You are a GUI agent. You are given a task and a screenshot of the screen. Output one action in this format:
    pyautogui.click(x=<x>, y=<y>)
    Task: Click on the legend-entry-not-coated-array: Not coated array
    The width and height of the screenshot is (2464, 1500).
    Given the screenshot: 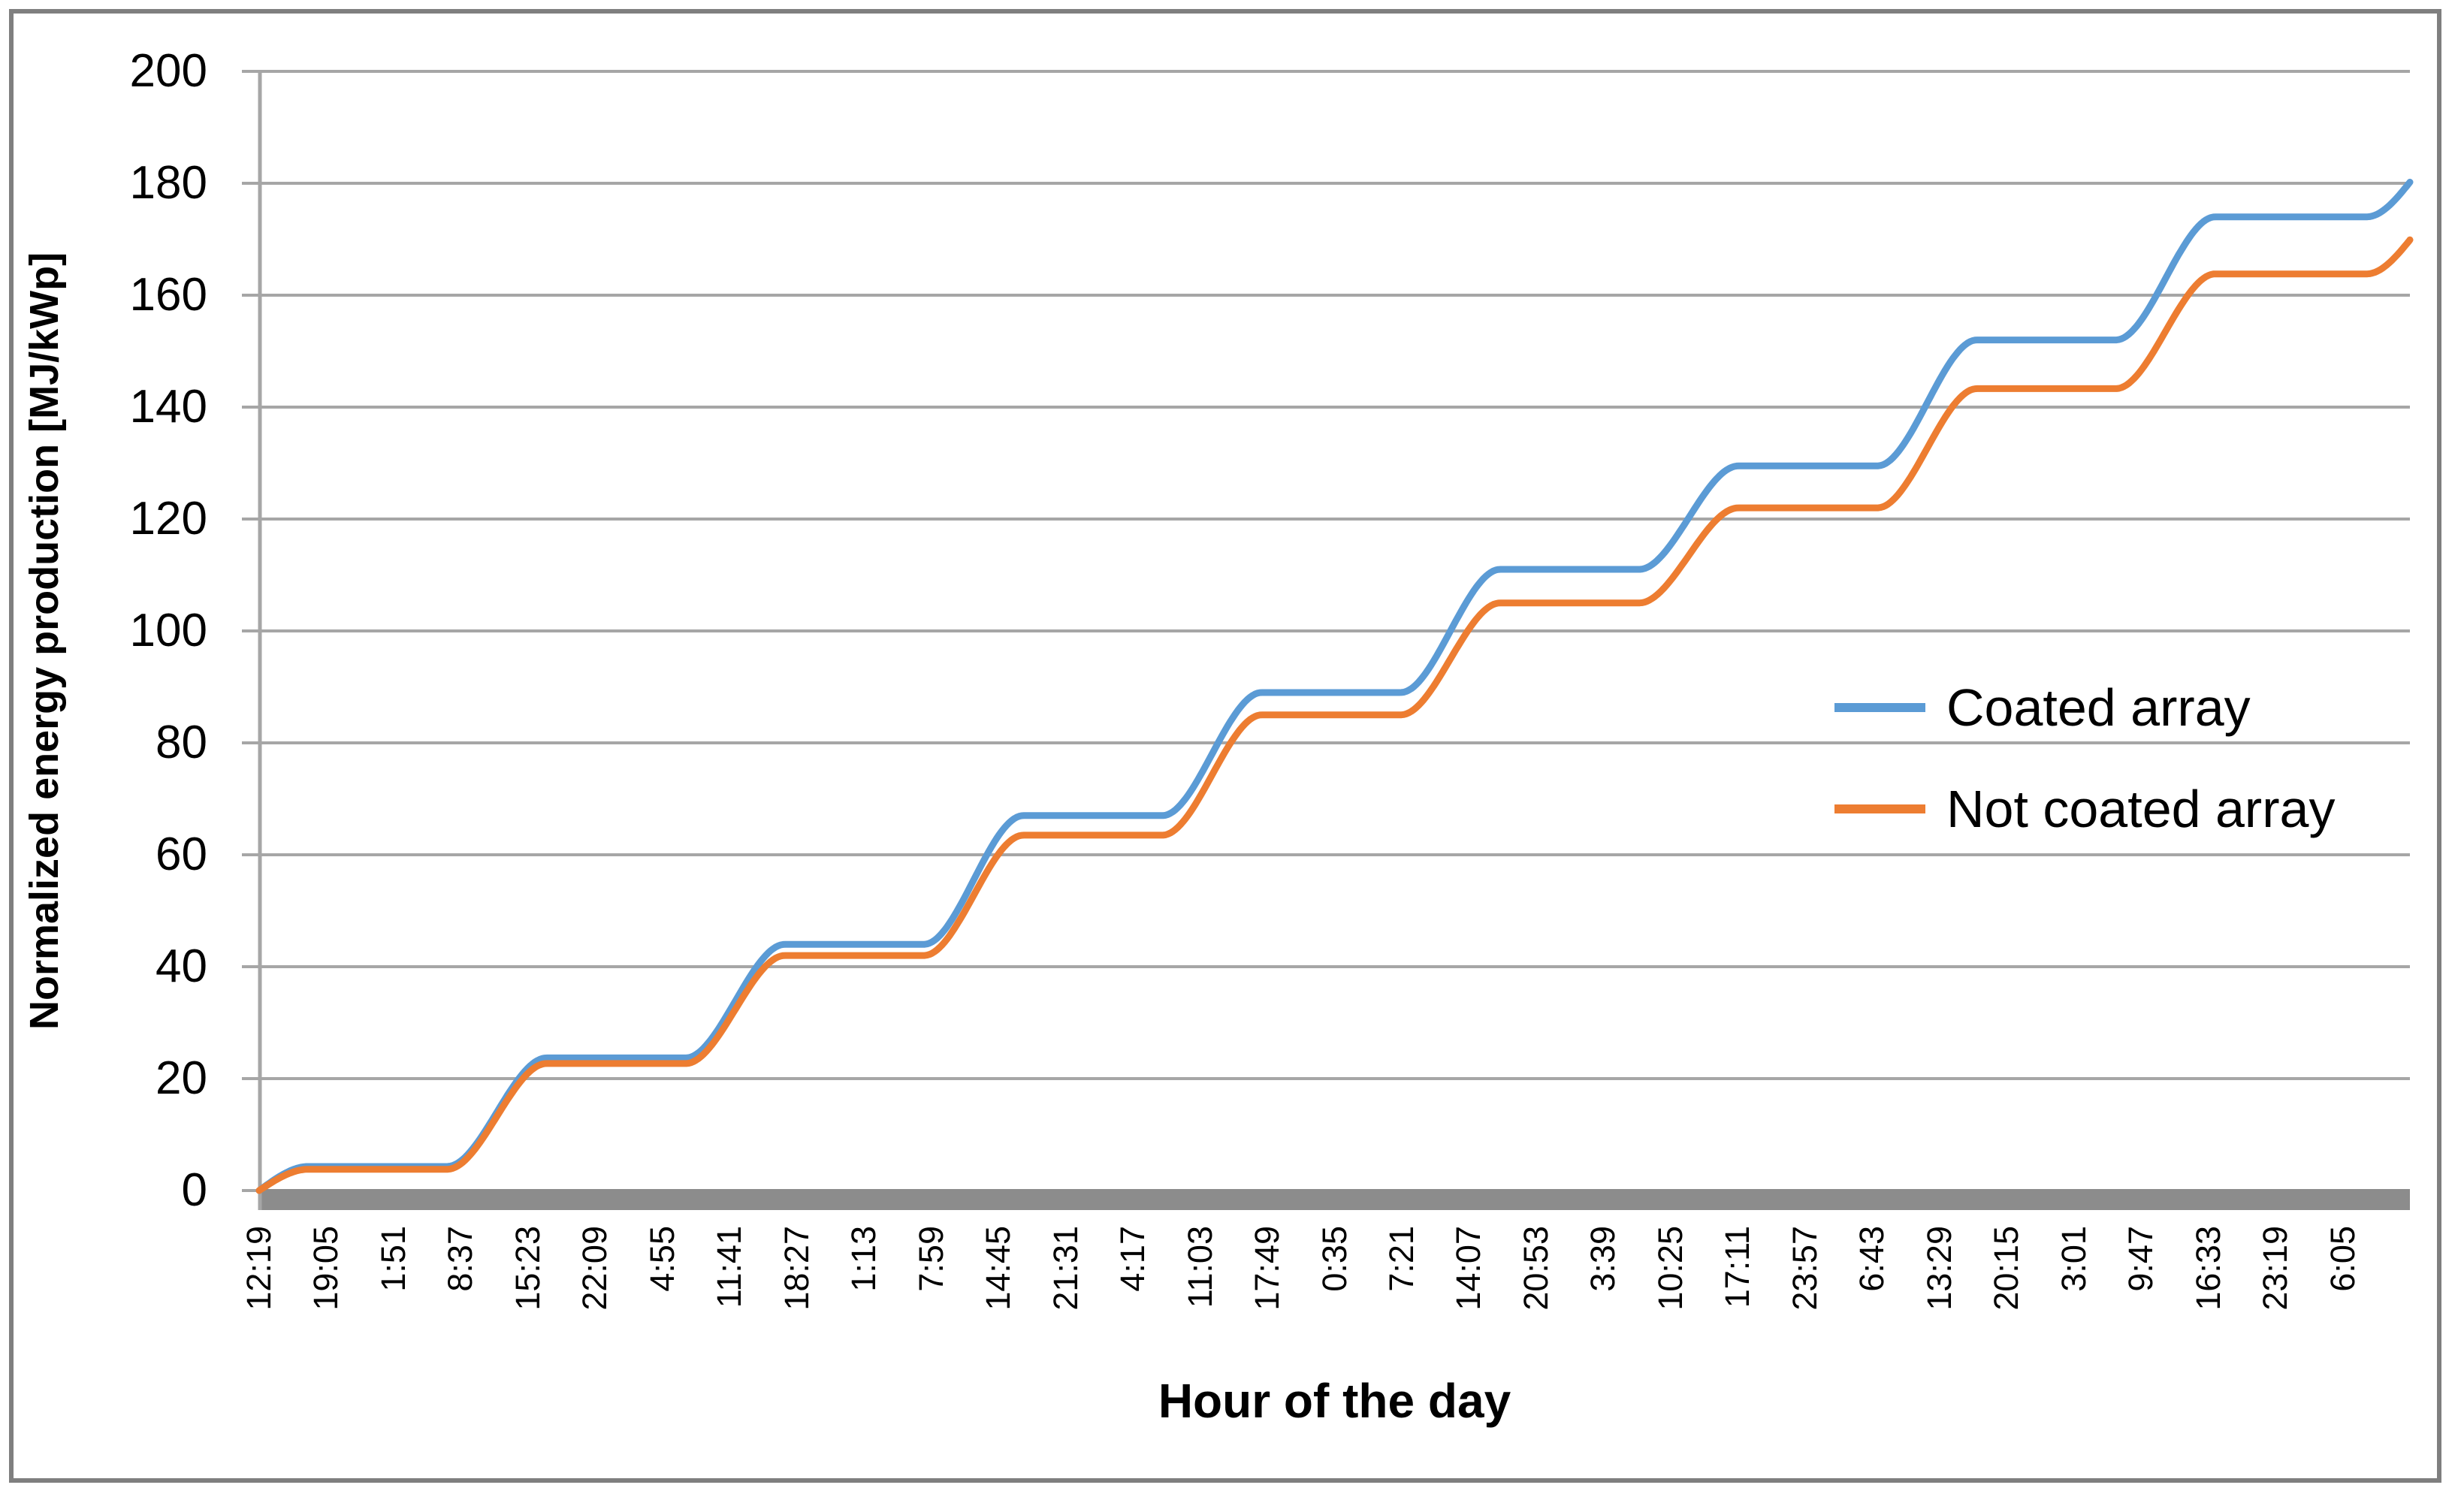 What is the action you would take?
    pyautogui.click(x=2085, y=809)
    